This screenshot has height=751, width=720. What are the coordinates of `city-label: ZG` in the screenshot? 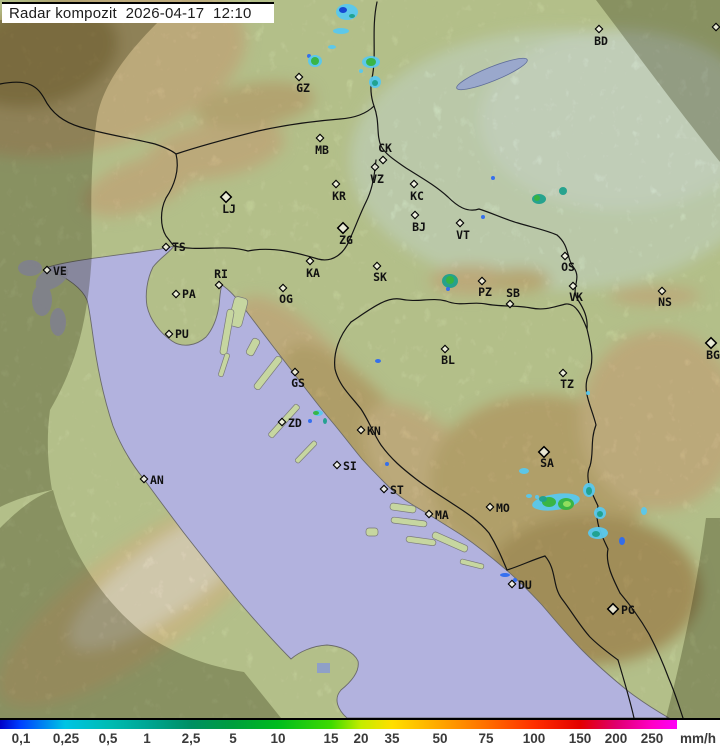 It's located at (346, 240).